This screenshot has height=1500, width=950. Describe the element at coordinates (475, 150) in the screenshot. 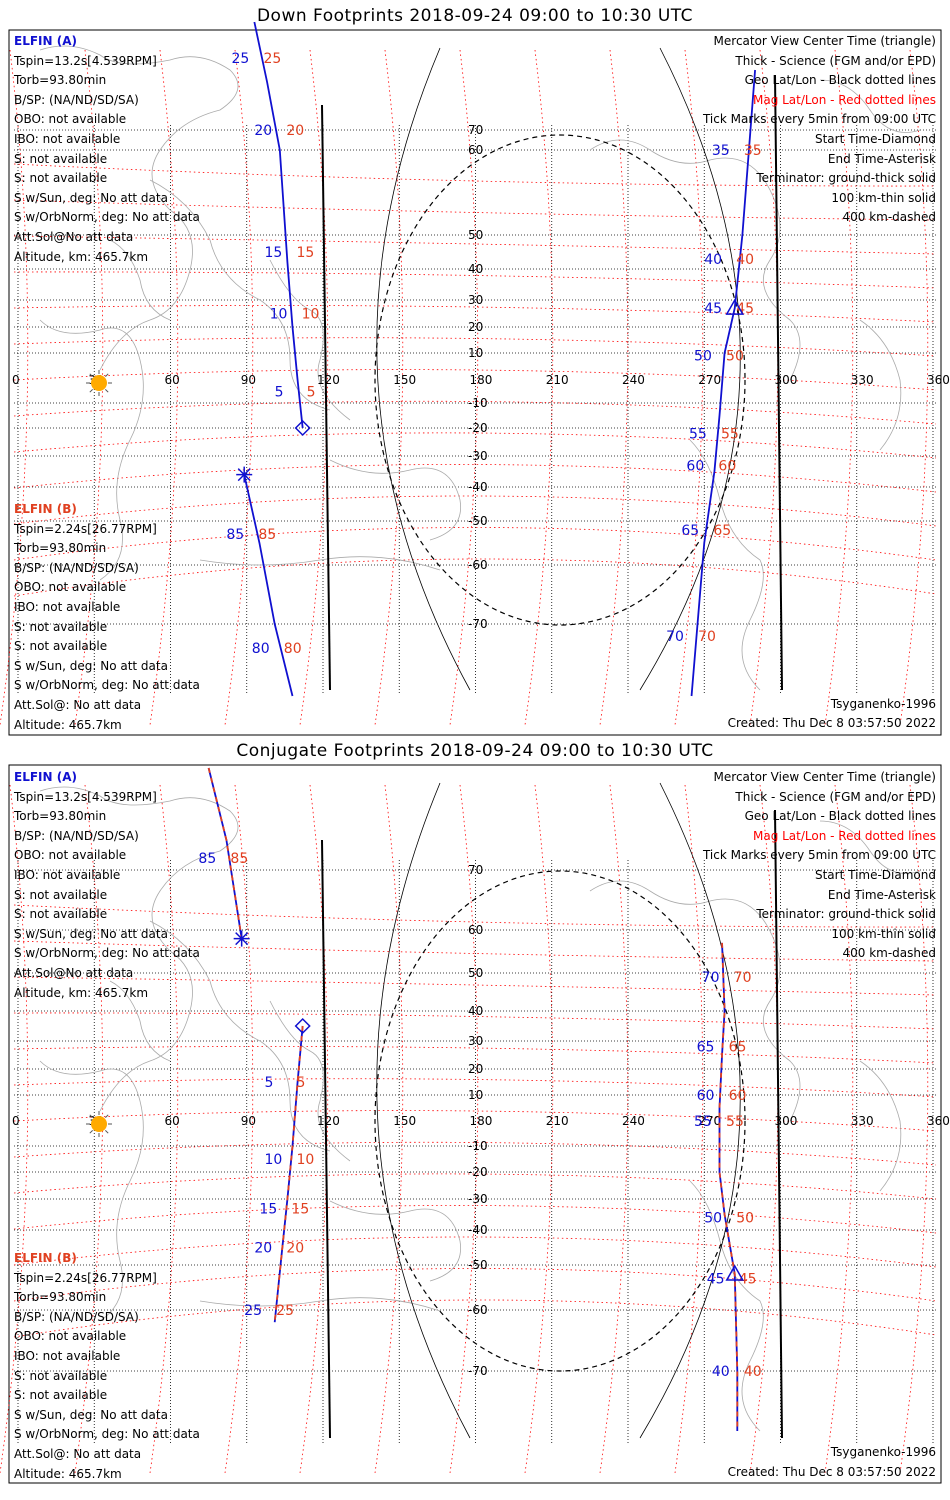

I see `lat-tick-label: 60` at that location.